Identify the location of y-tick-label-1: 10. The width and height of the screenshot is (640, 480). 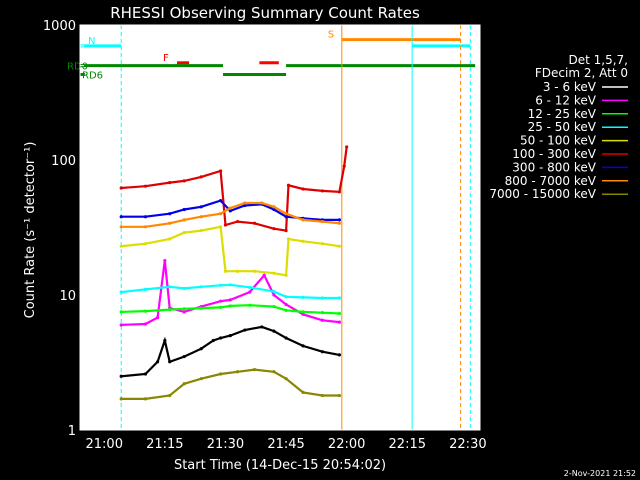
(67, 296).